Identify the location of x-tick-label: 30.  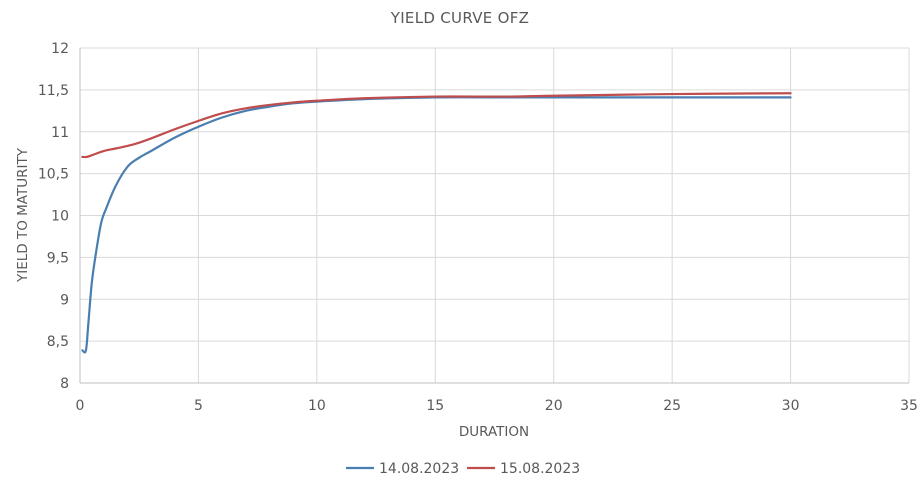
(791, 406).